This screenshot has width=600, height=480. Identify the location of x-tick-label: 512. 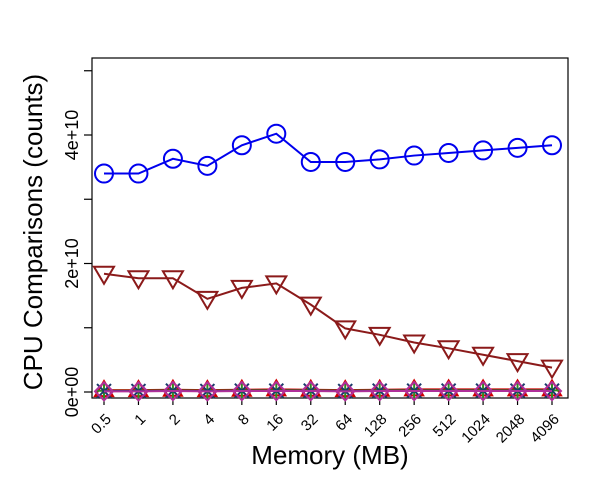
(445, 426).